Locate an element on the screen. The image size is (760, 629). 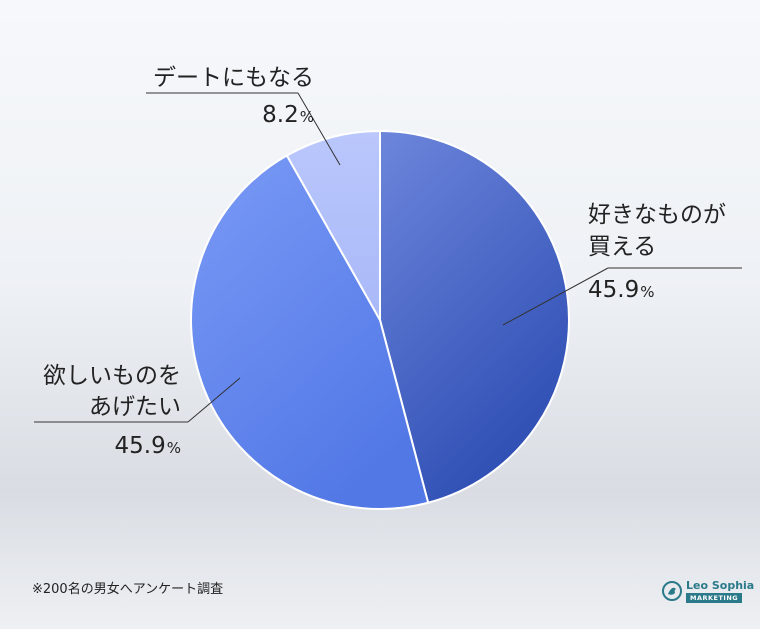
slice-value-0-unit: % is located at coordinates (647, 292).